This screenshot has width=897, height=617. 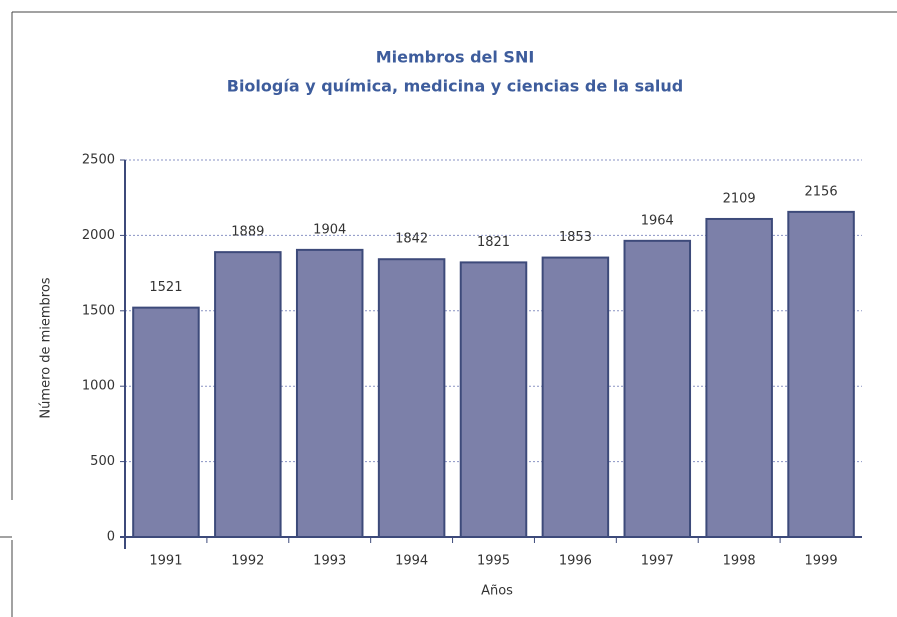 What do you see at coordinates (165, 287) in the screenshot?
I see `data-label: 1521` at bounding box center [165, 287].